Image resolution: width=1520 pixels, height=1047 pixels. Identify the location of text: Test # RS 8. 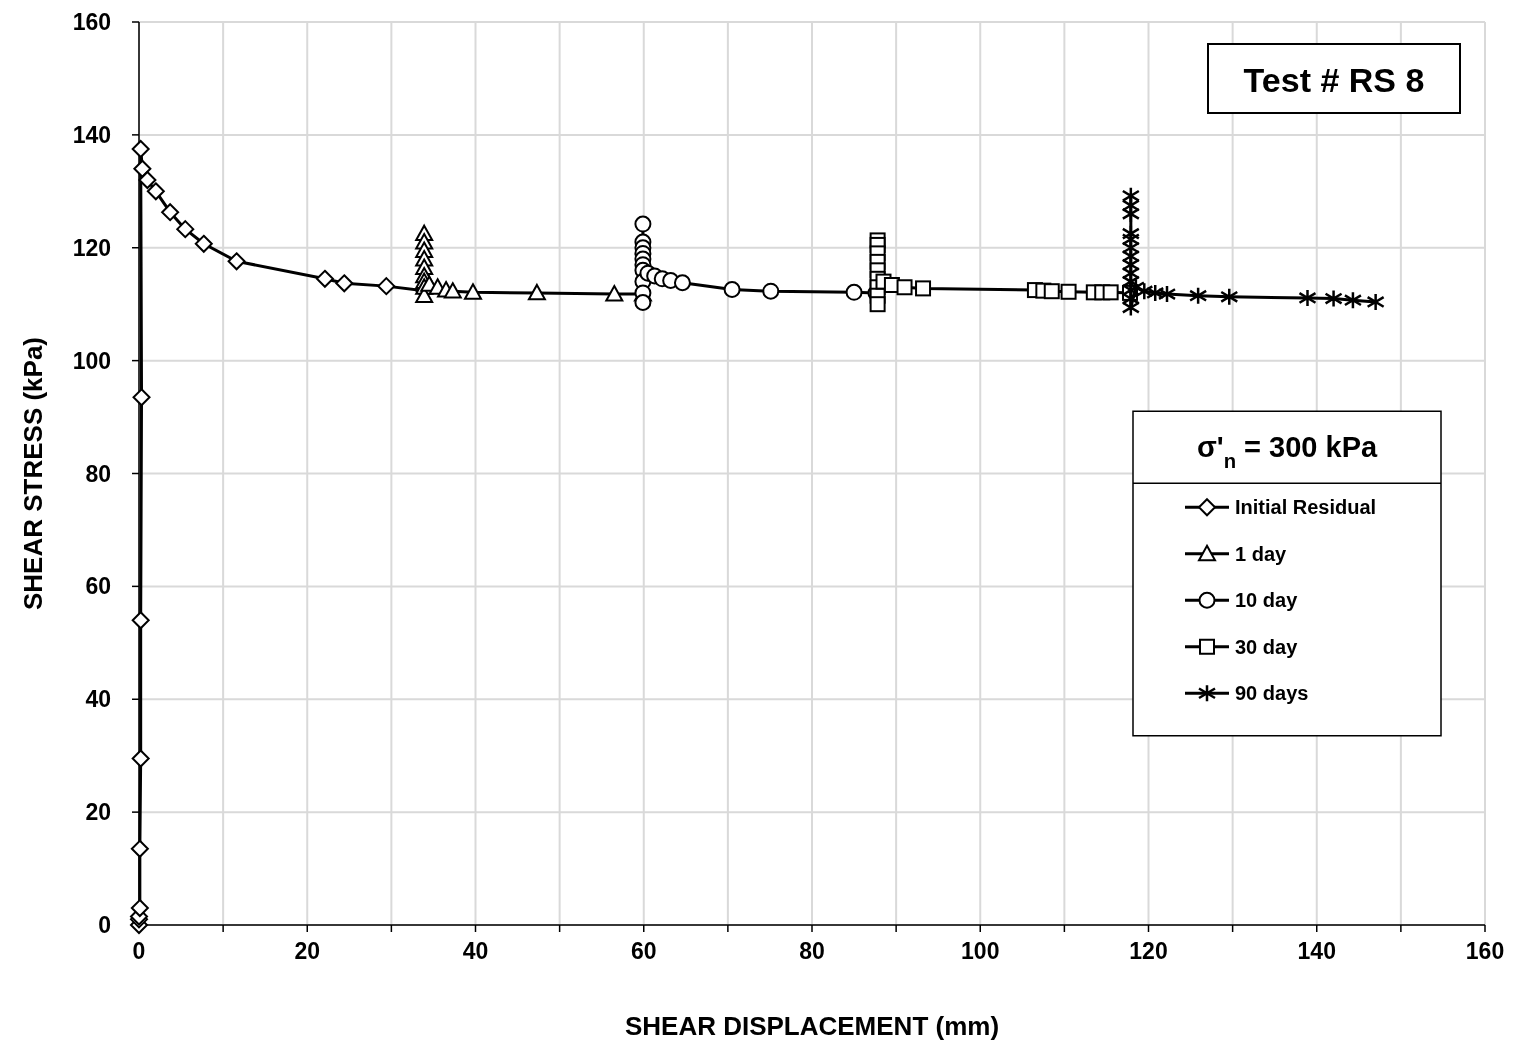
(1334, 80).